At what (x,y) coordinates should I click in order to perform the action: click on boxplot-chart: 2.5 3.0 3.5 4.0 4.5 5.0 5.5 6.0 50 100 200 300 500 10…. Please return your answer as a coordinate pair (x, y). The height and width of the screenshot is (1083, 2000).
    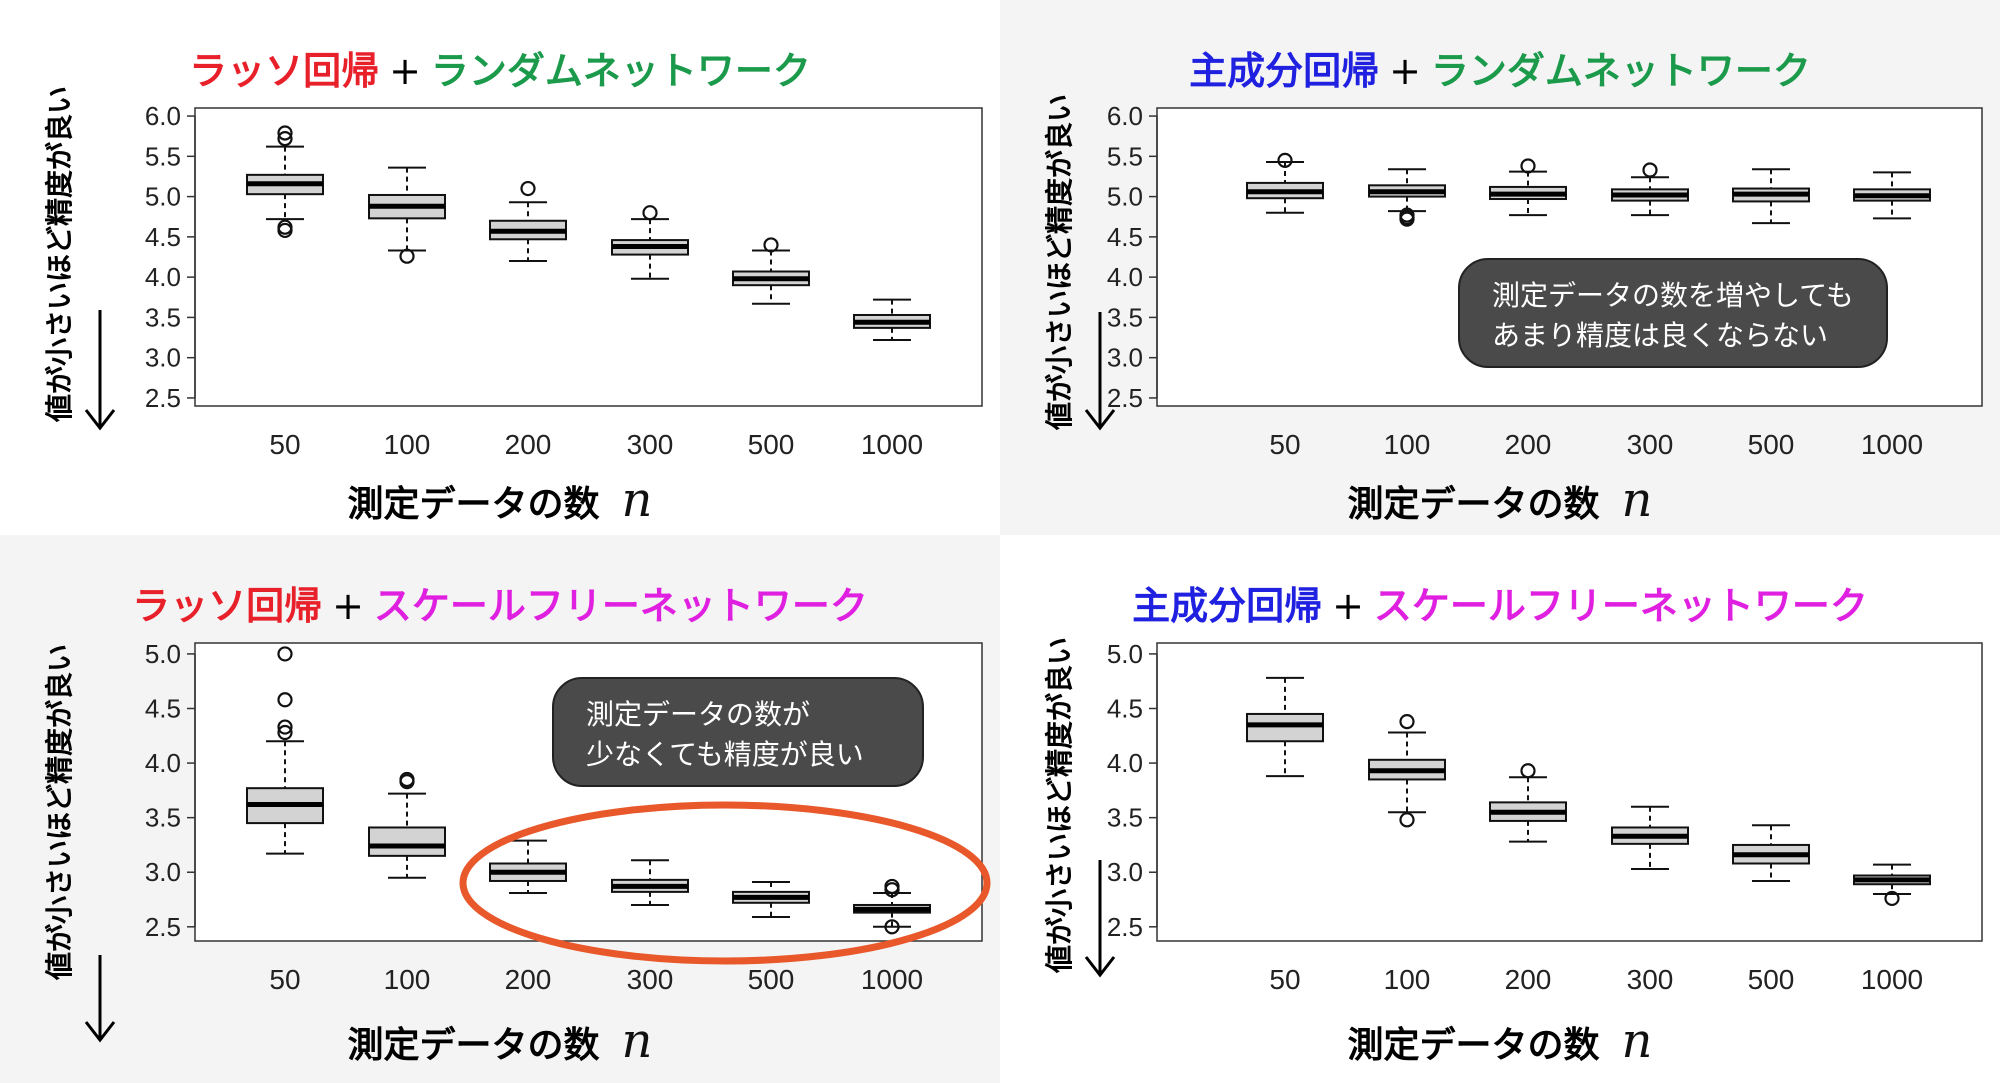
    Looking at the image, I should click on (533, 280).